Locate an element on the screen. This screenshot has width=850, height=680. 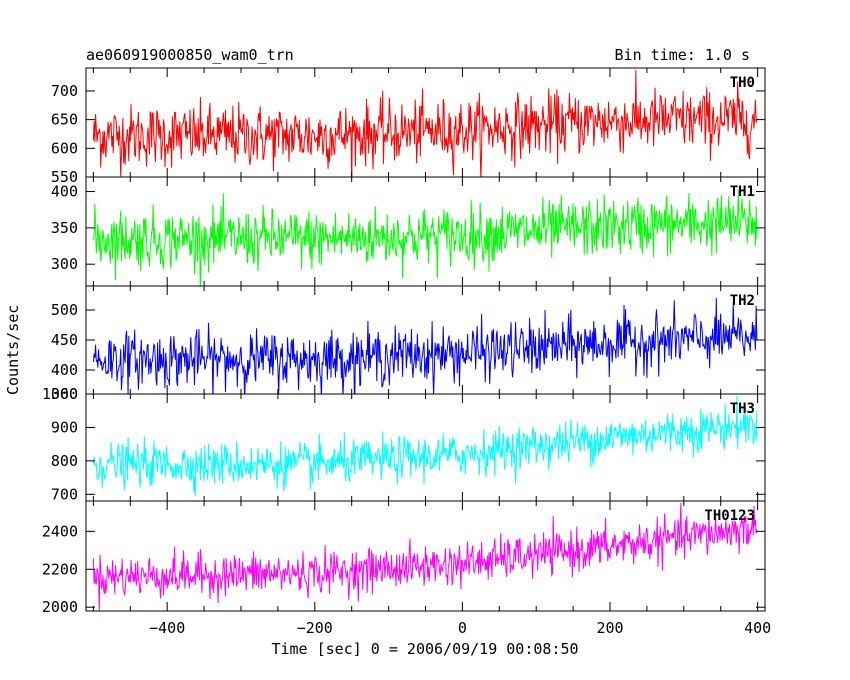
y-tick-label-th0123: 2000 is located at coordinates (60, 607).